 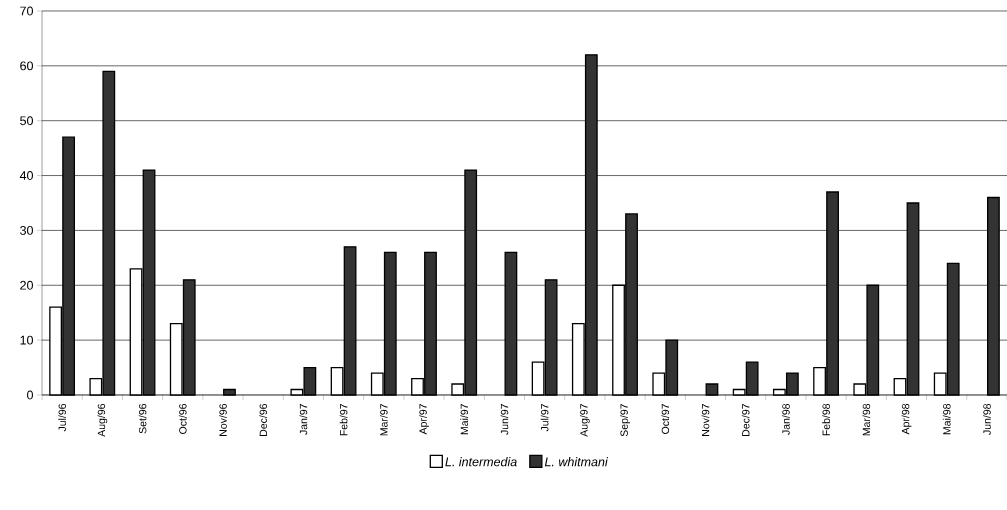 I want to click on y-tick-label: 30, so click(x=27, y=230).